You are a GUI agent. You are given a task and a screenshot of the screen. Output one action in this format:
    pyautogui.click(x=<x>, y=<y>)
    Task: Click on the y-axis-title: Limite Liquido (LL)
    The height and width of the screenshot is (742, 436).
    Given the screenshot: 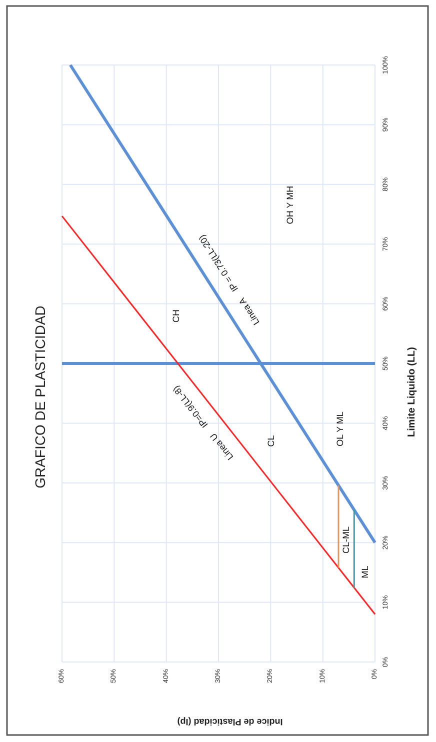 What is the action you would take?
    pyautogui.click(x=412, y=392)
    